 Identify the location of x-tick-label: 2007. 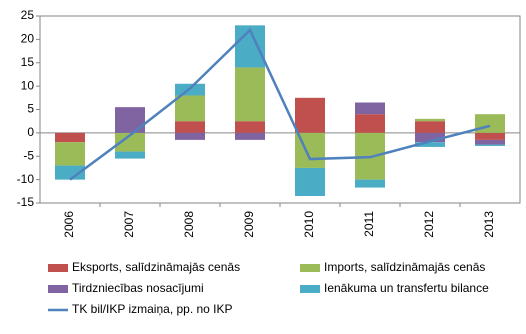
(129, 224).